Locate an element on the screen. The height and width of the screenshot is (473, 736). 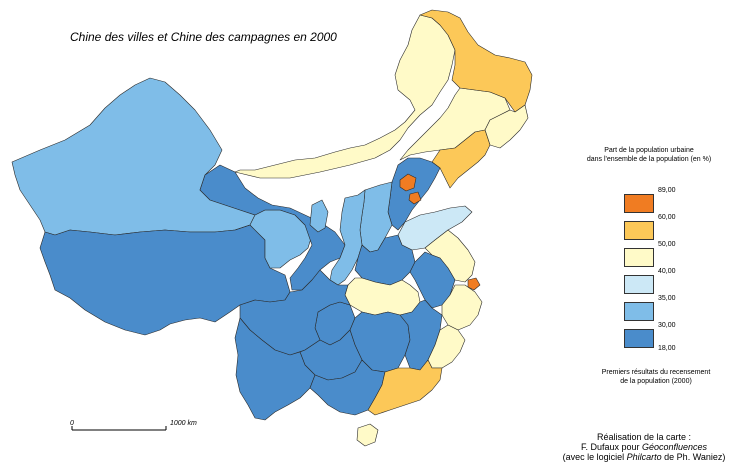
region-anhui is located at coordinates (432, 280).